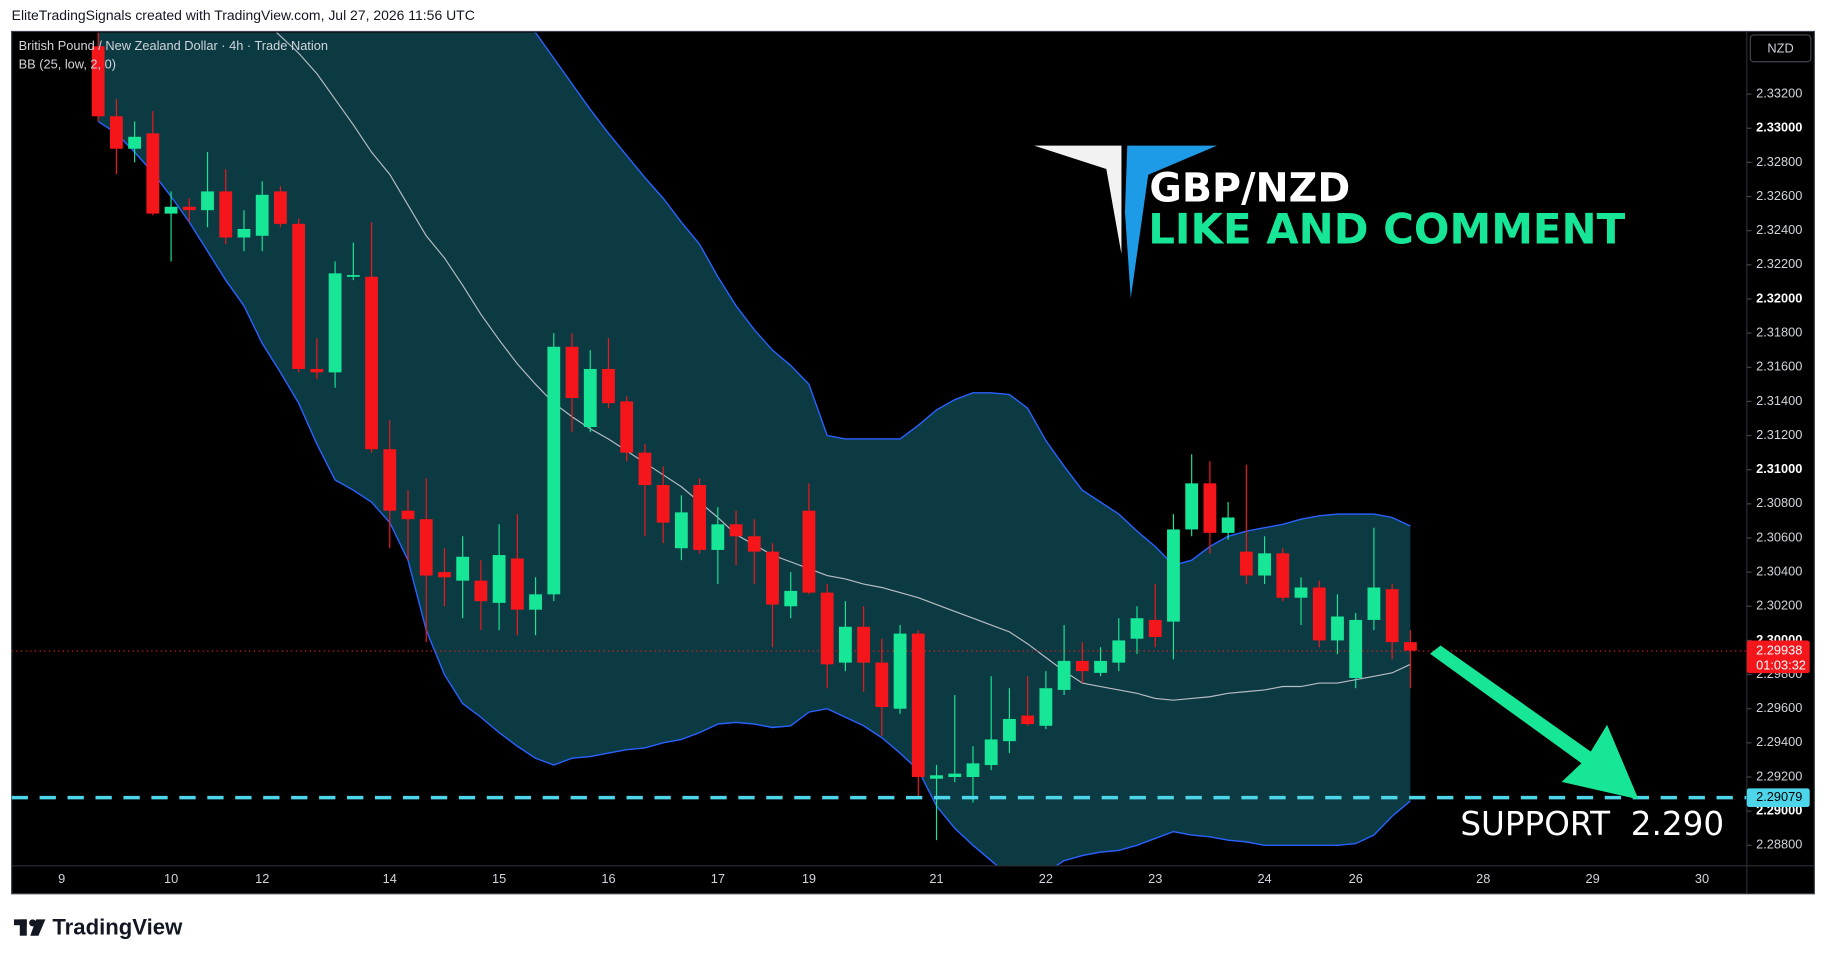 The image size is (1826, 959). What do you see at coordinates (1779, 366) in the screenshot?
I see `y-tick-label: 2.31600` at bounding box center [1779, 366].